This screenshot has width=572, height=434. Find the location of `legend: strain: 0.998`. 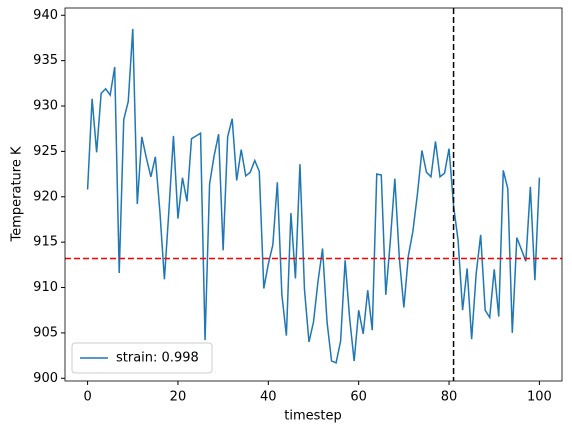

legend: strain: 0.998 is located at coordinates (142, 358).